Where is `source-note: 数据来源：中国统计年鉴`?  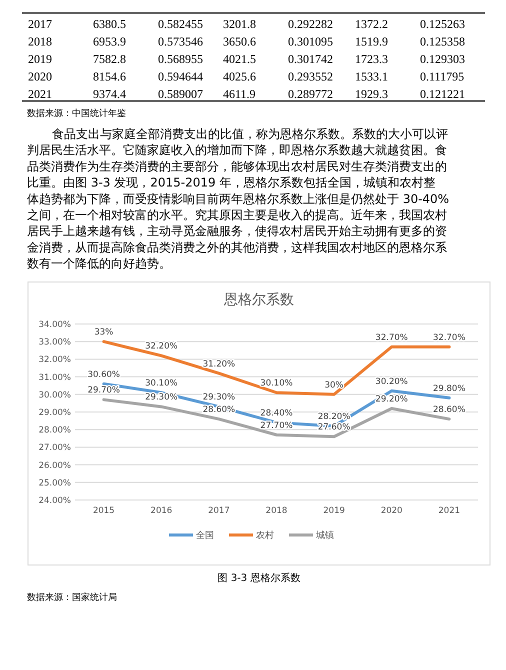
source-note: 数据来源：中国统计年鉴 is located at coordinates (76, 113).